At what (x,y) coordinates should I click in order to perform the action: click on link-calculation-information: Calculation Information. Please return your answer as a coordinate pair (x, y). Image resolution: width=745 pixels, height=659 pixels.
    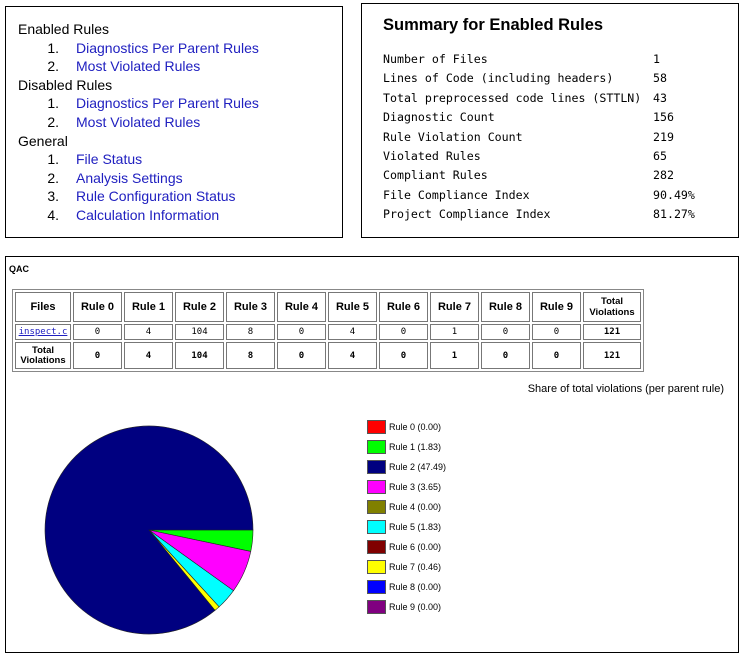
    Looking at the image, I should click on (148, 214).